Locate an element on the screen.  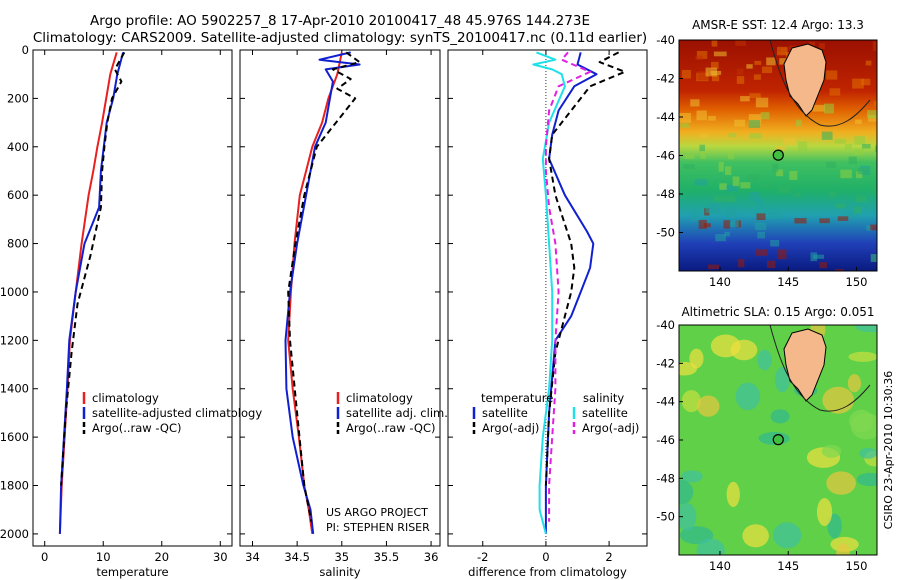
x-tick-label: -2 is located at coordinates (482, 557).